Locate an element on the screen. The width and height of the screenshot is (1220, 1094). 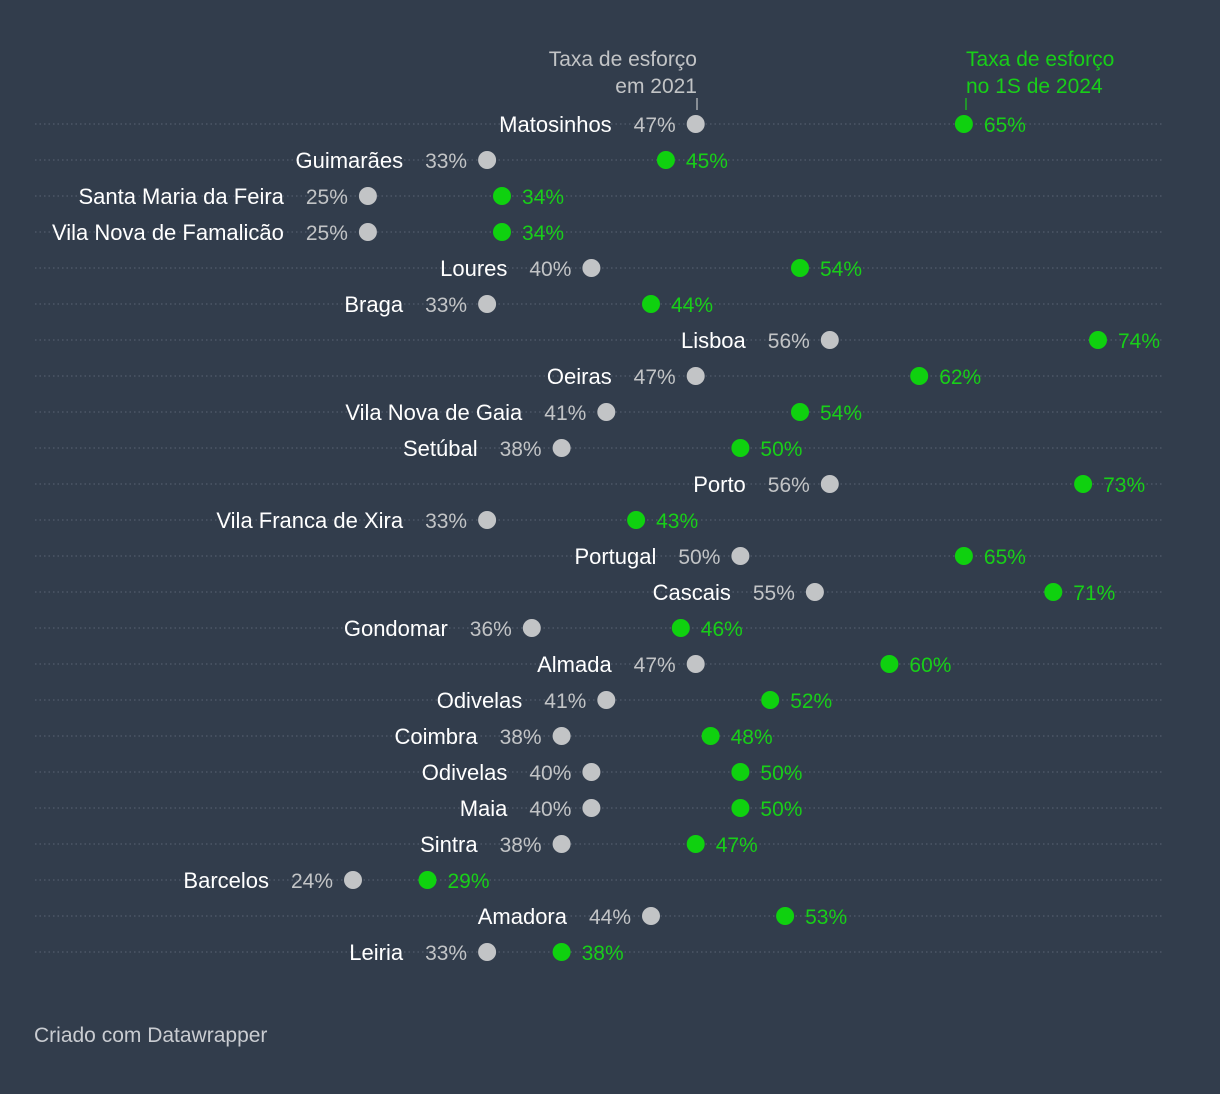
end-value-label: 43% is located at coordinates (677, 521).